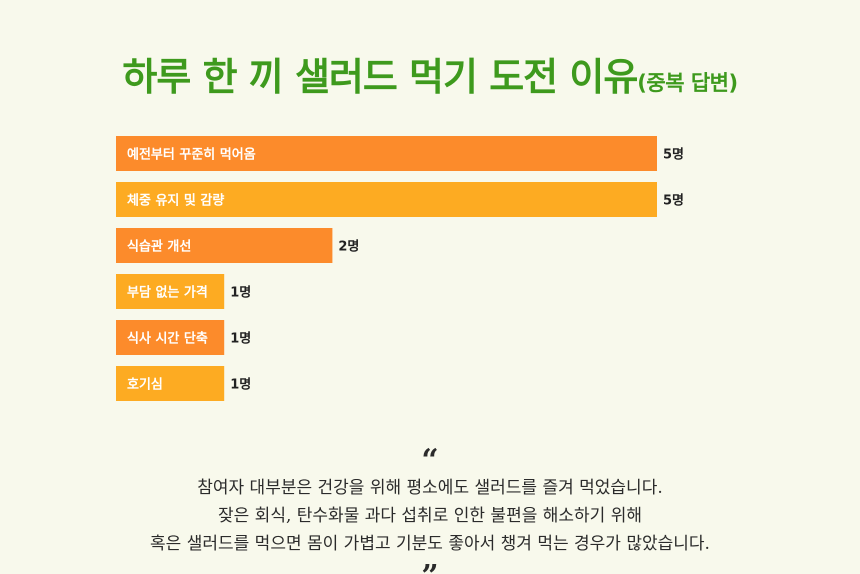 The width and height of the screenshot is (860, 574). What do you see at coordinates (430, 460) in the screenshot?
I see `quote-open-mark: “` at bounding box center [430, 460].